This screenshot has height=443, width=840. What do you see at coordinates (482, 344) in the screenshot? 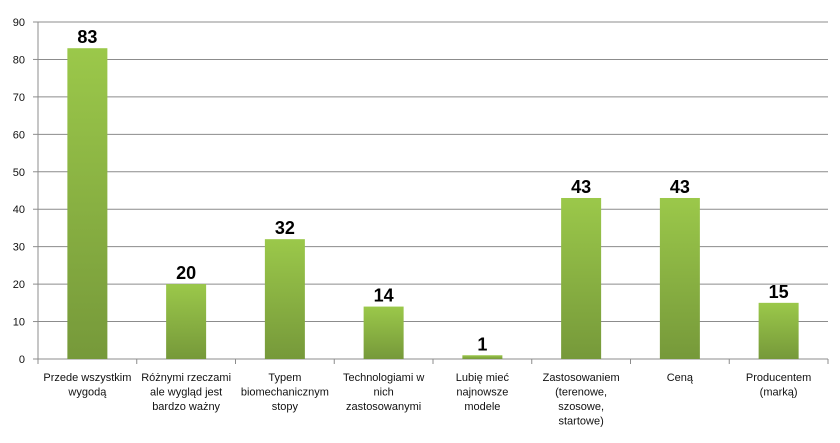
I see `data-label: 1` at bounding box center [482, 344].